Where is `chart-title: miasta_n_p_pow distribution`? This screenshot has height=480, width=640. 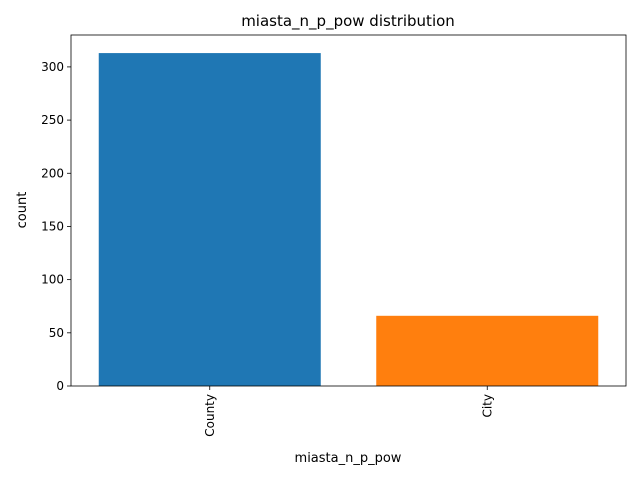
chart-title: miasta_n_p_pow distribution is located at coordinates (348, 21).